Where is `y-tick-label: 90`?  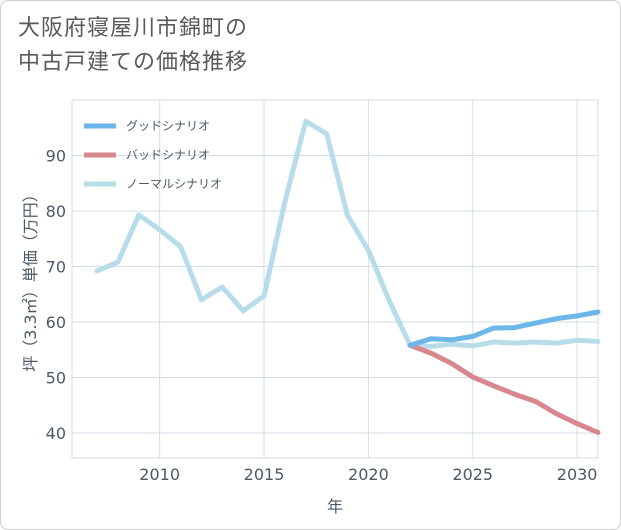 y-tick-label: 90 is located at coordinates (56, 156).